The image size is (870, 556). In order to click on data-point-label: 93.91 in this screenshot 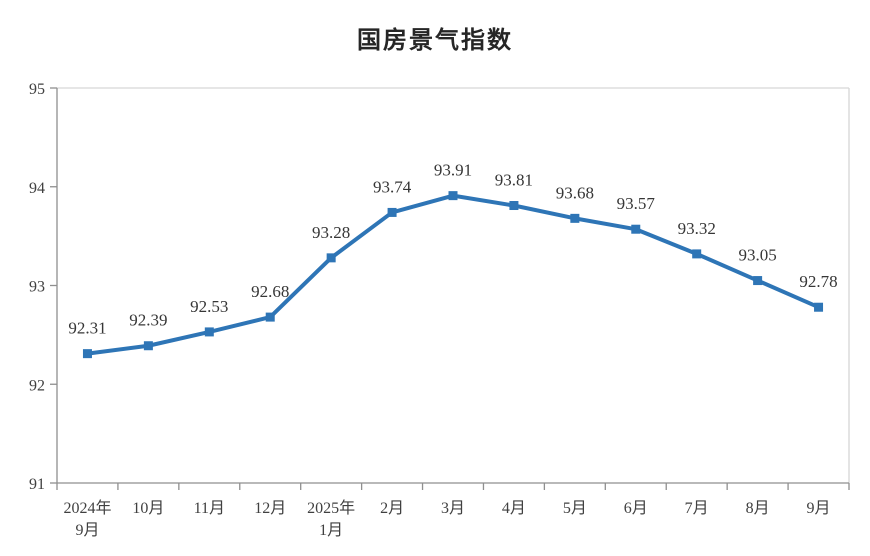, I will do `click(453, 170)`.